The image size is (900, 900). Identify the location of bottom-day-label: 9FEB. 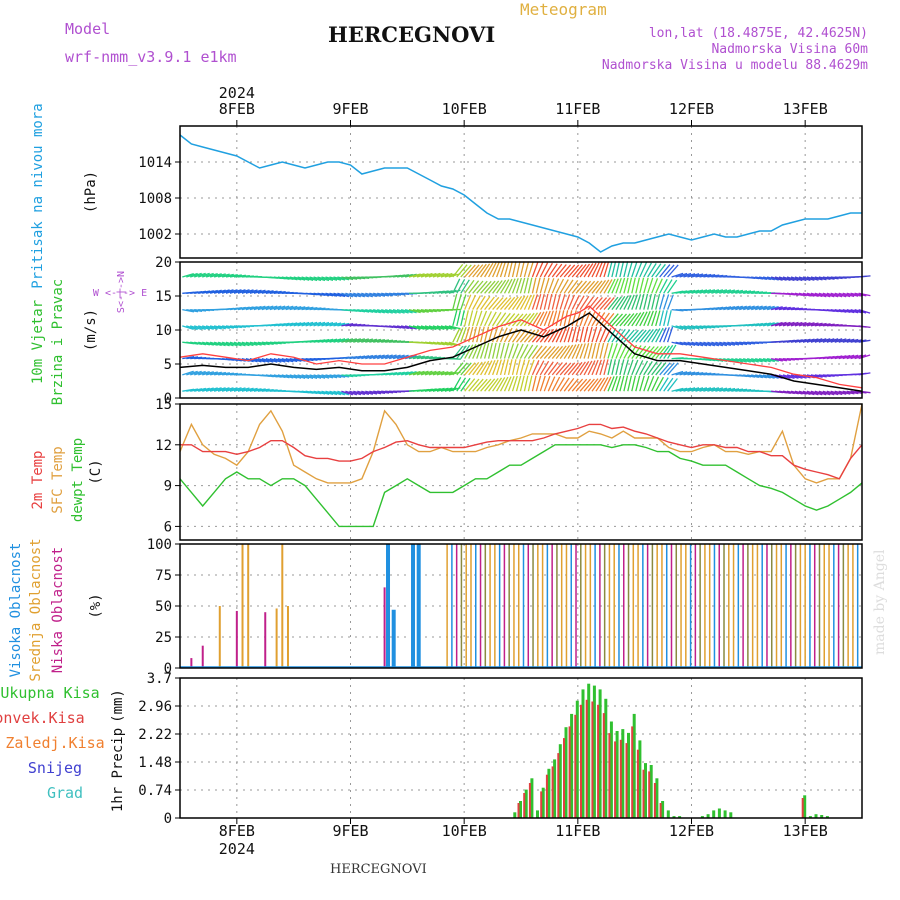
(350, 831).